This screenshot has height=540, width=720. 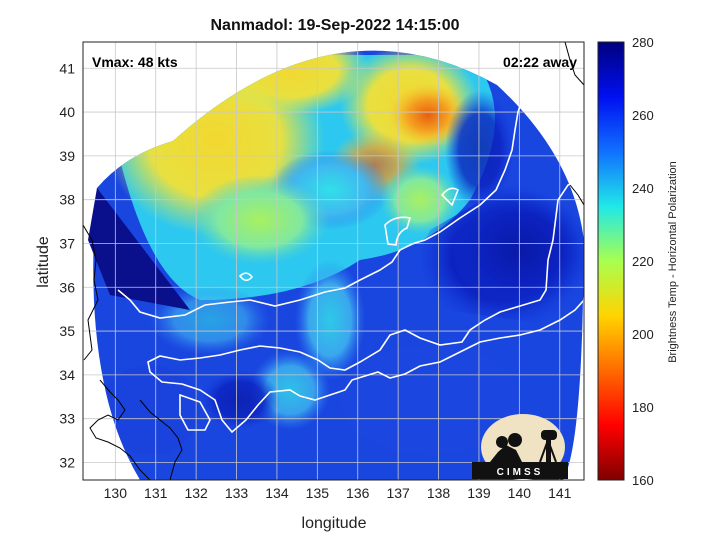 What do you see at coordinates (439, 493) in the screenshot?
I see `x-tick-label: 138` at bounding box center [439, 493].